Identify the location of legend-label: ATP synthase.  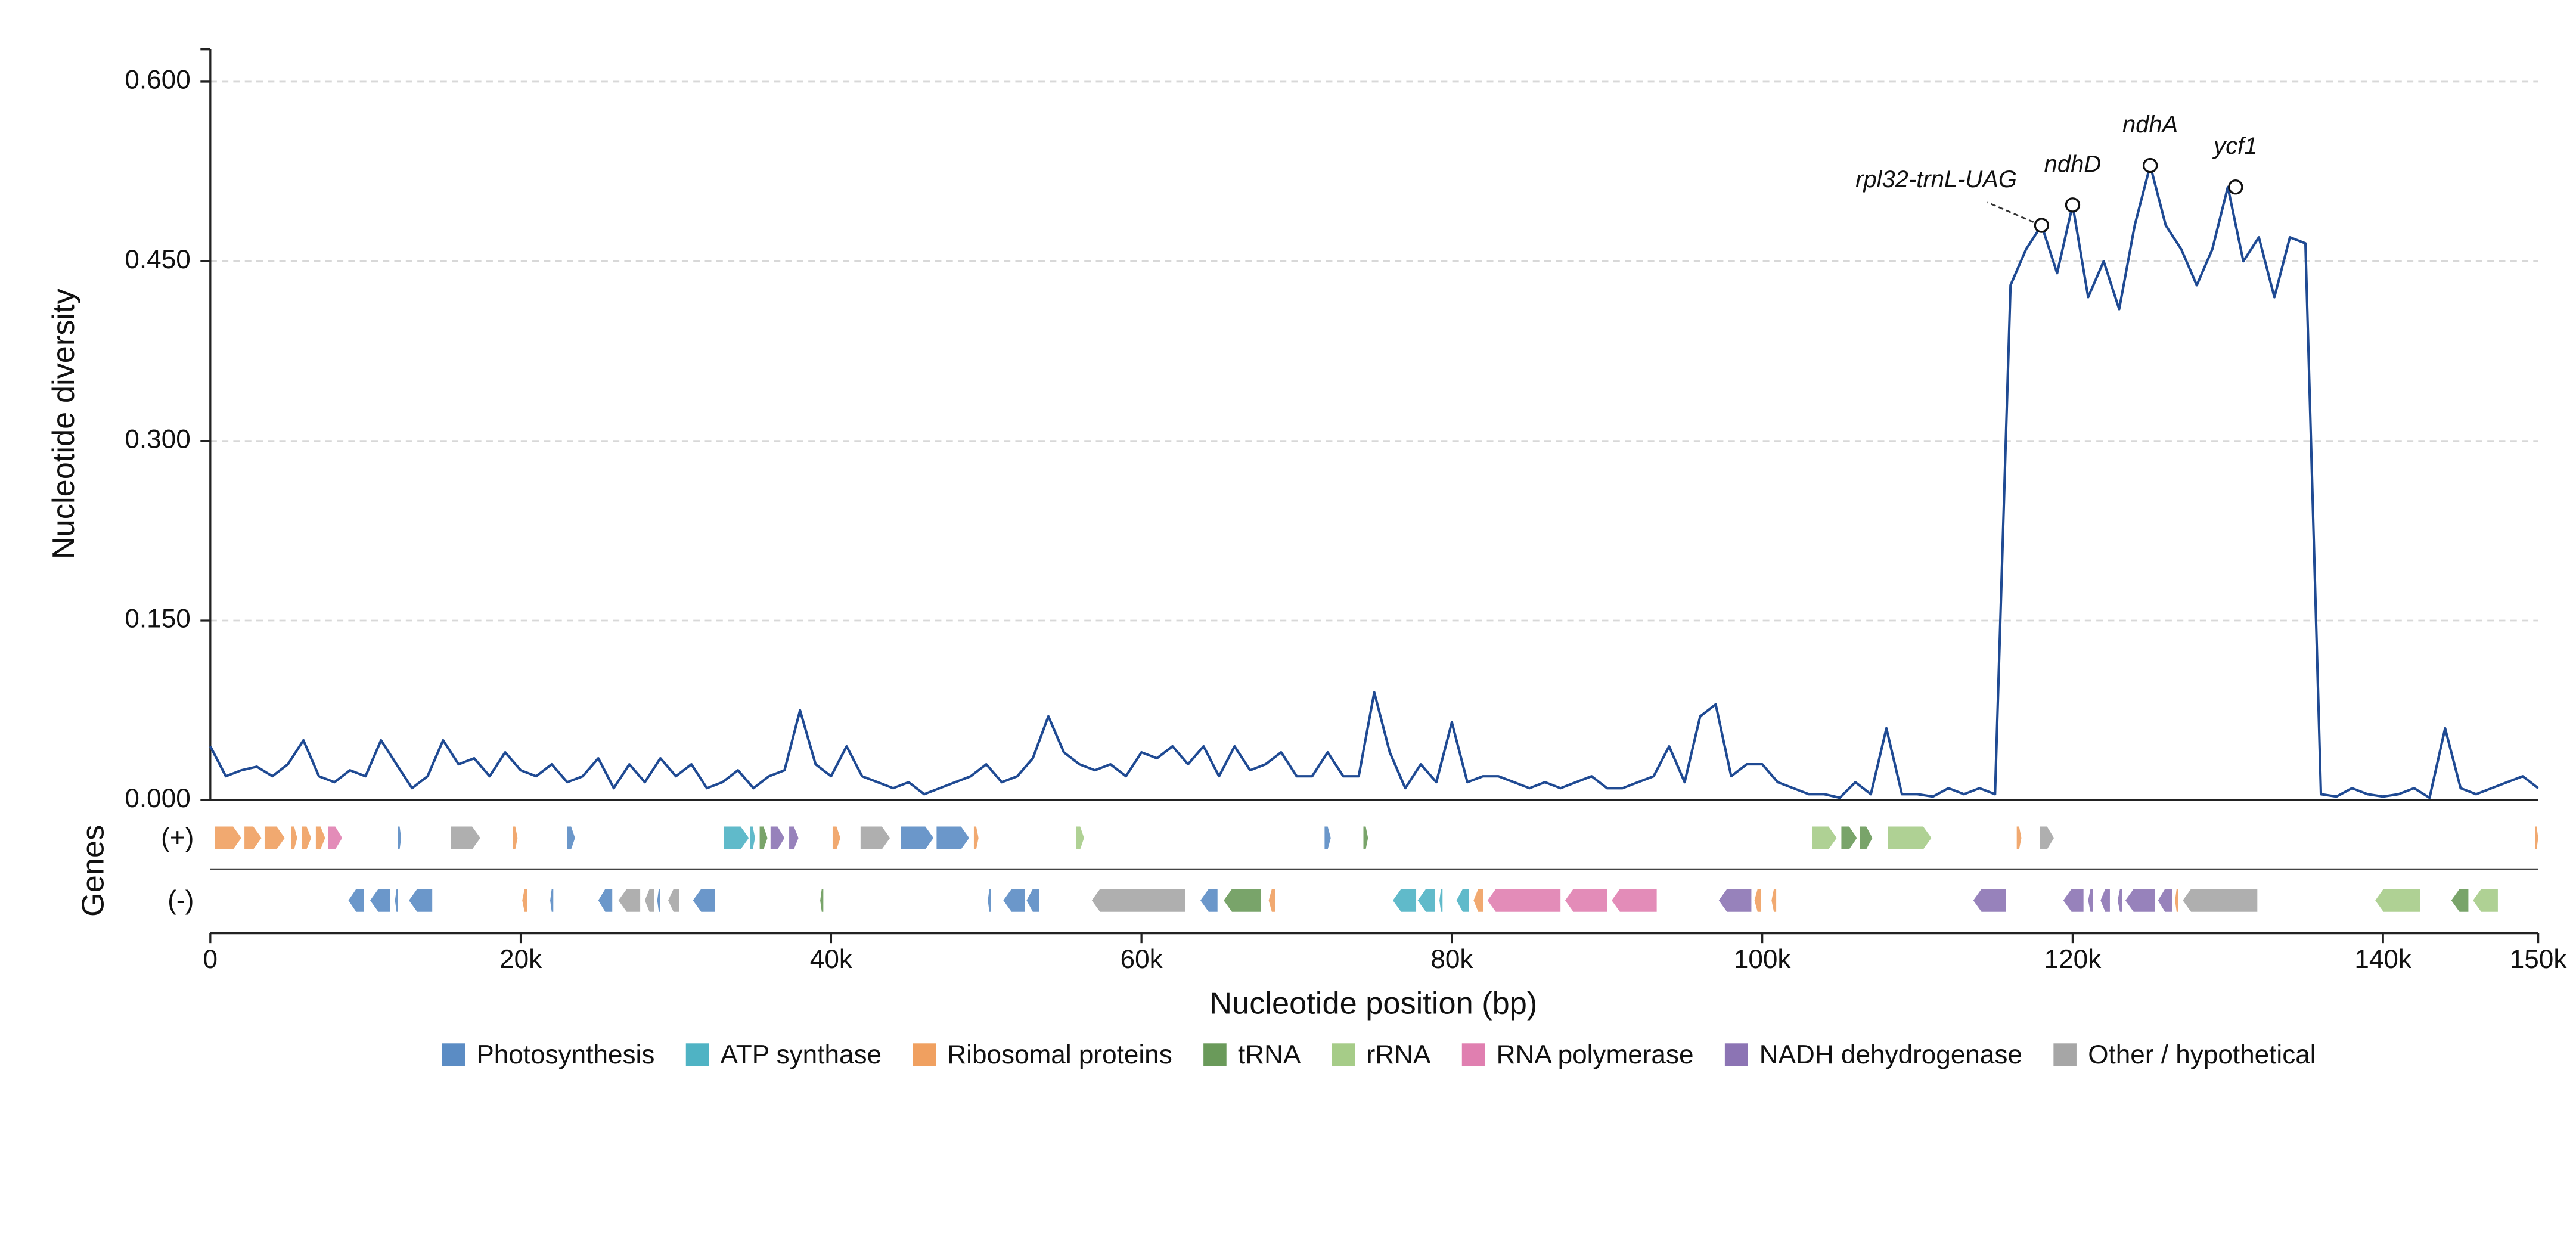
(802, 1054).